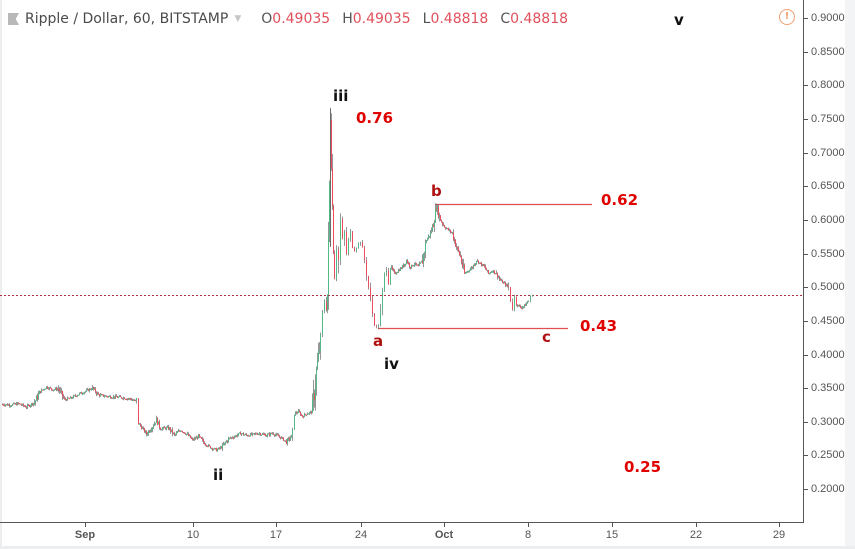 This screenshot has height=549, width=855. What do you see at coordinates (787, 17) in the screenshot?
I see `warning-icon: !` at bounding box center [787, 17].